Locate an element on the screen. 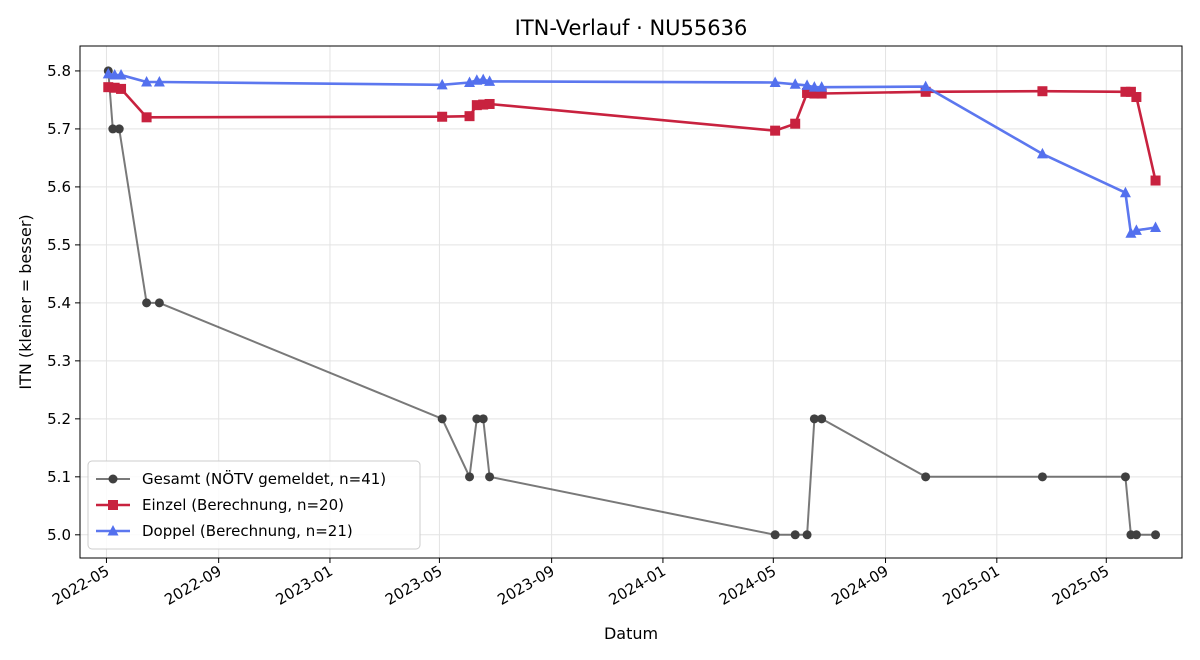  y-tick-label: 5.5 is located at coordinates (59, 245).